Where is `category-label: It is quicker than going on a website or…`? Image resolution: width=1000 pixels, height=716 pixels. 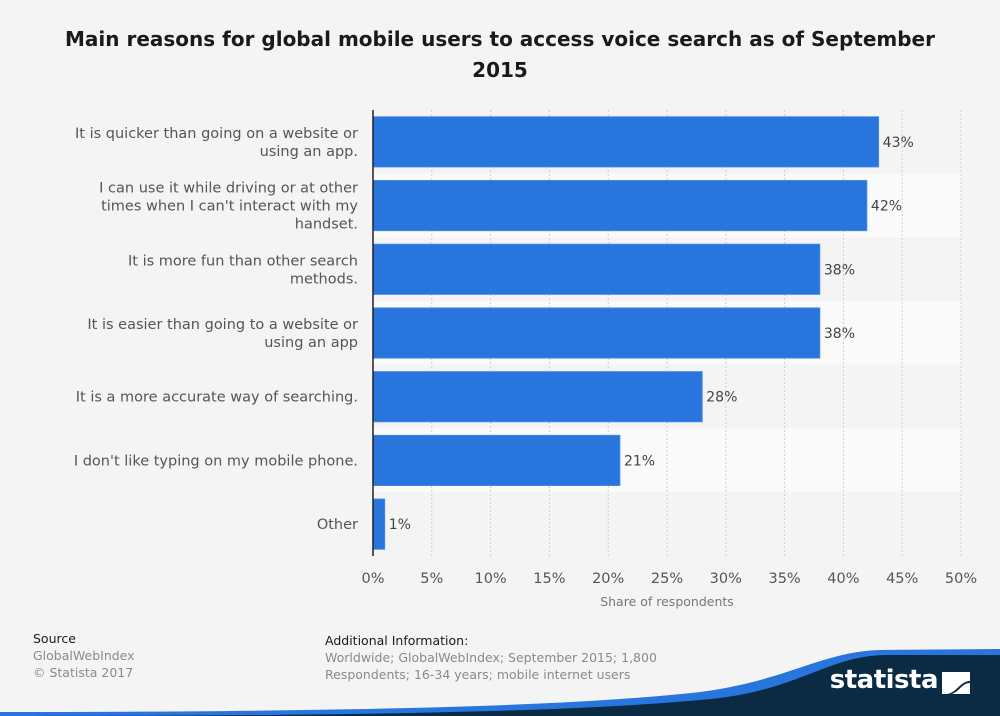 category-label: It is quicker than going on a website or… is located at coordinates (216, 143).